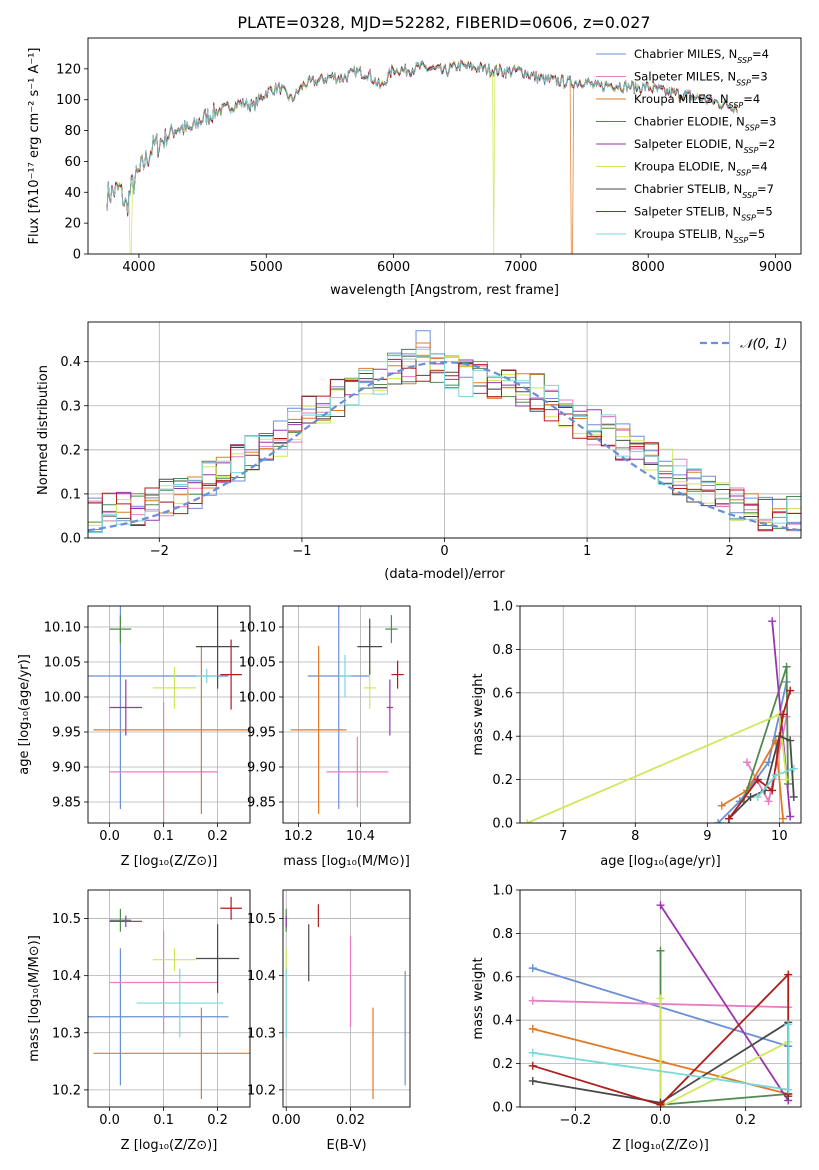 Image resolution: width=819 pixels, height=1170 pixels. I want to click on x-tick-label: 0, so click(444, 551).